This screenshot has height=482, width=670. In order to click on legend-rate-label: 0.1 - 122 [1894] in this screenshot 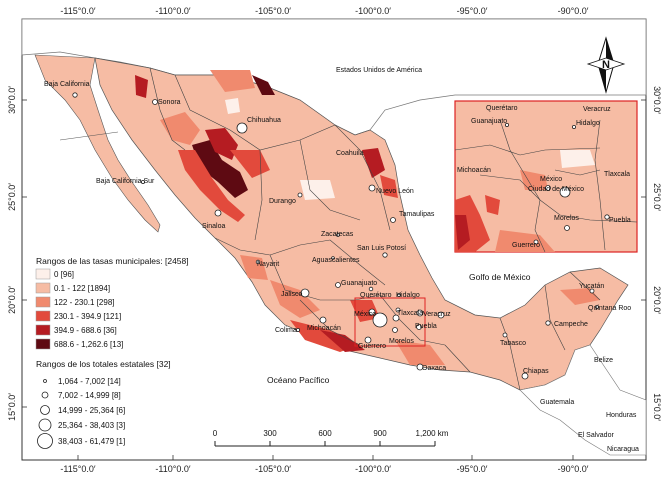, I will do `click(82, 288)`.